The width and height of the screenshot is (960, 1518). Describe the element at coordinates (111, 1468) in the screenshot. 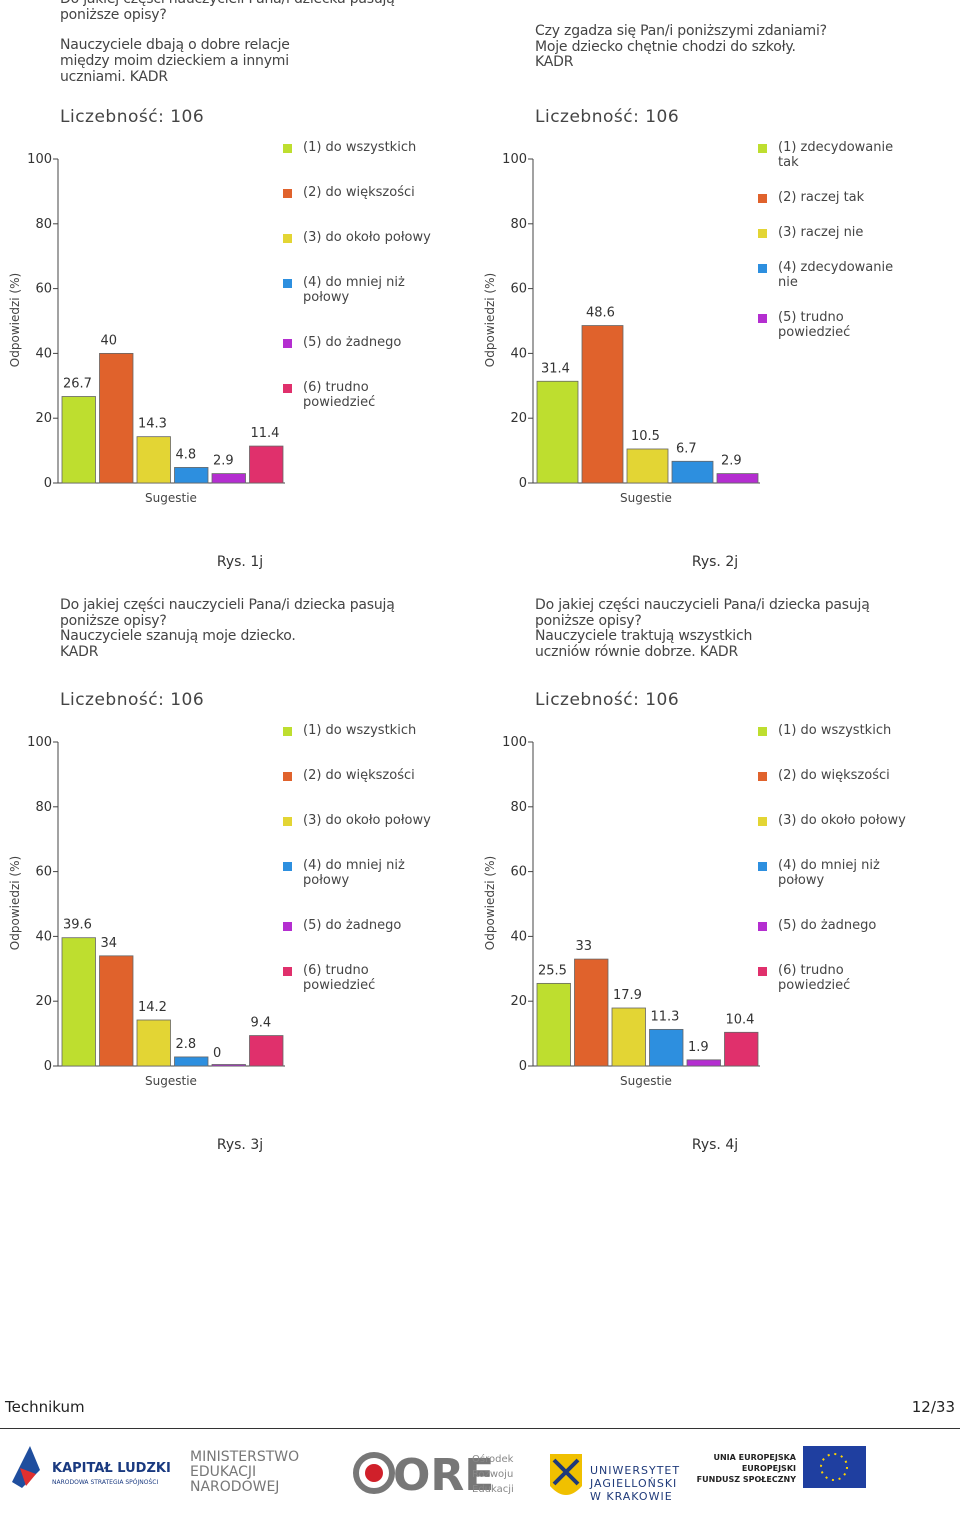

I see `logo-text: KAPITAŁ LUDZKI` at that location.